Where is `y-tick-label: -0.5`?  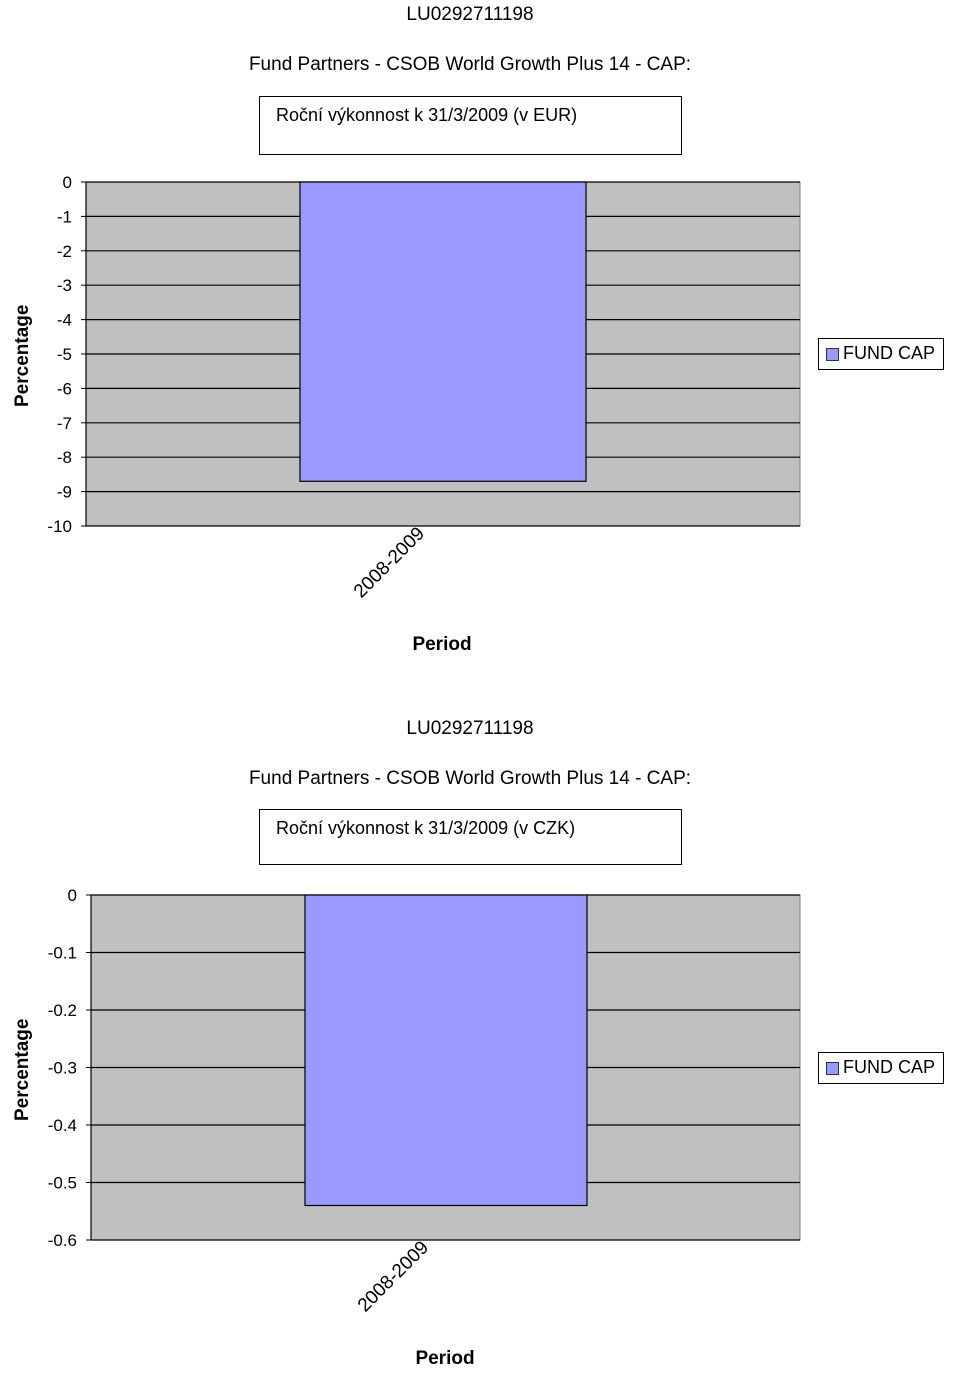
y-tick-label: -0.5 is located at coordinates (62, 1183).